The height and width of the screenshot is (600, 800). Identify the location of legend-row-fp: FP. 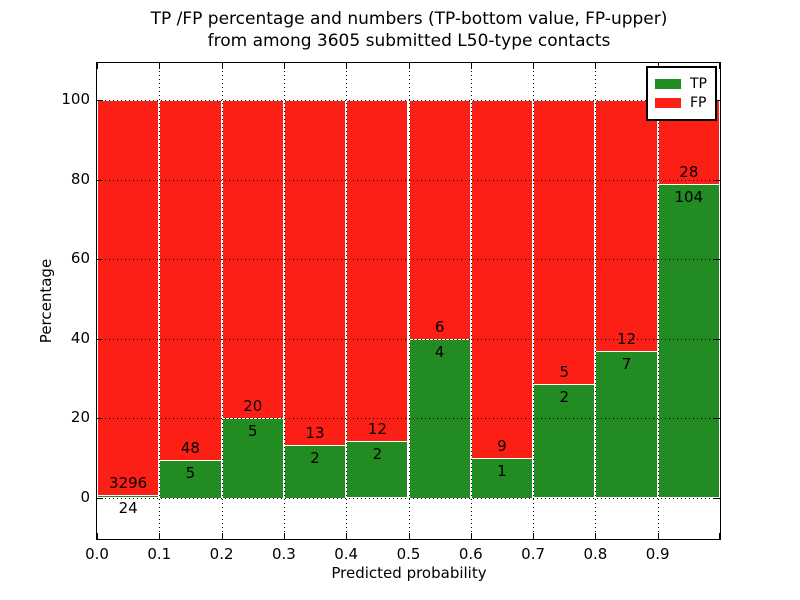
(681, 103).